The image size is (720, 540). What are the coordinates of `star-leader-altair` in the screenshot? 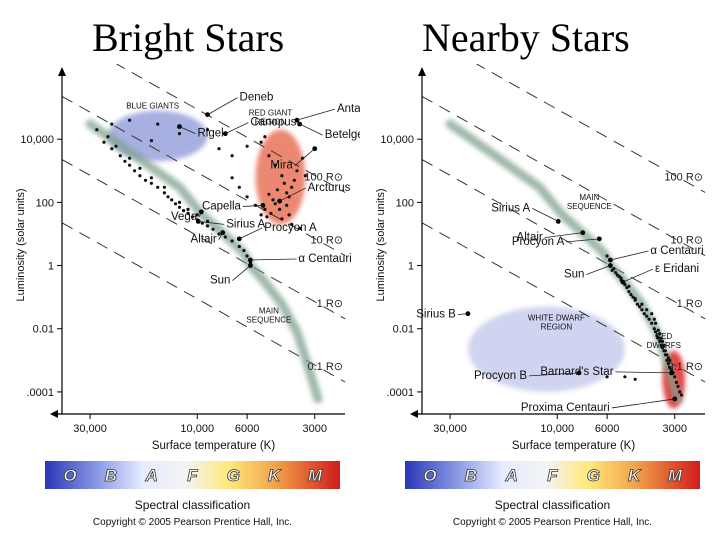 It's located at (221, 236).